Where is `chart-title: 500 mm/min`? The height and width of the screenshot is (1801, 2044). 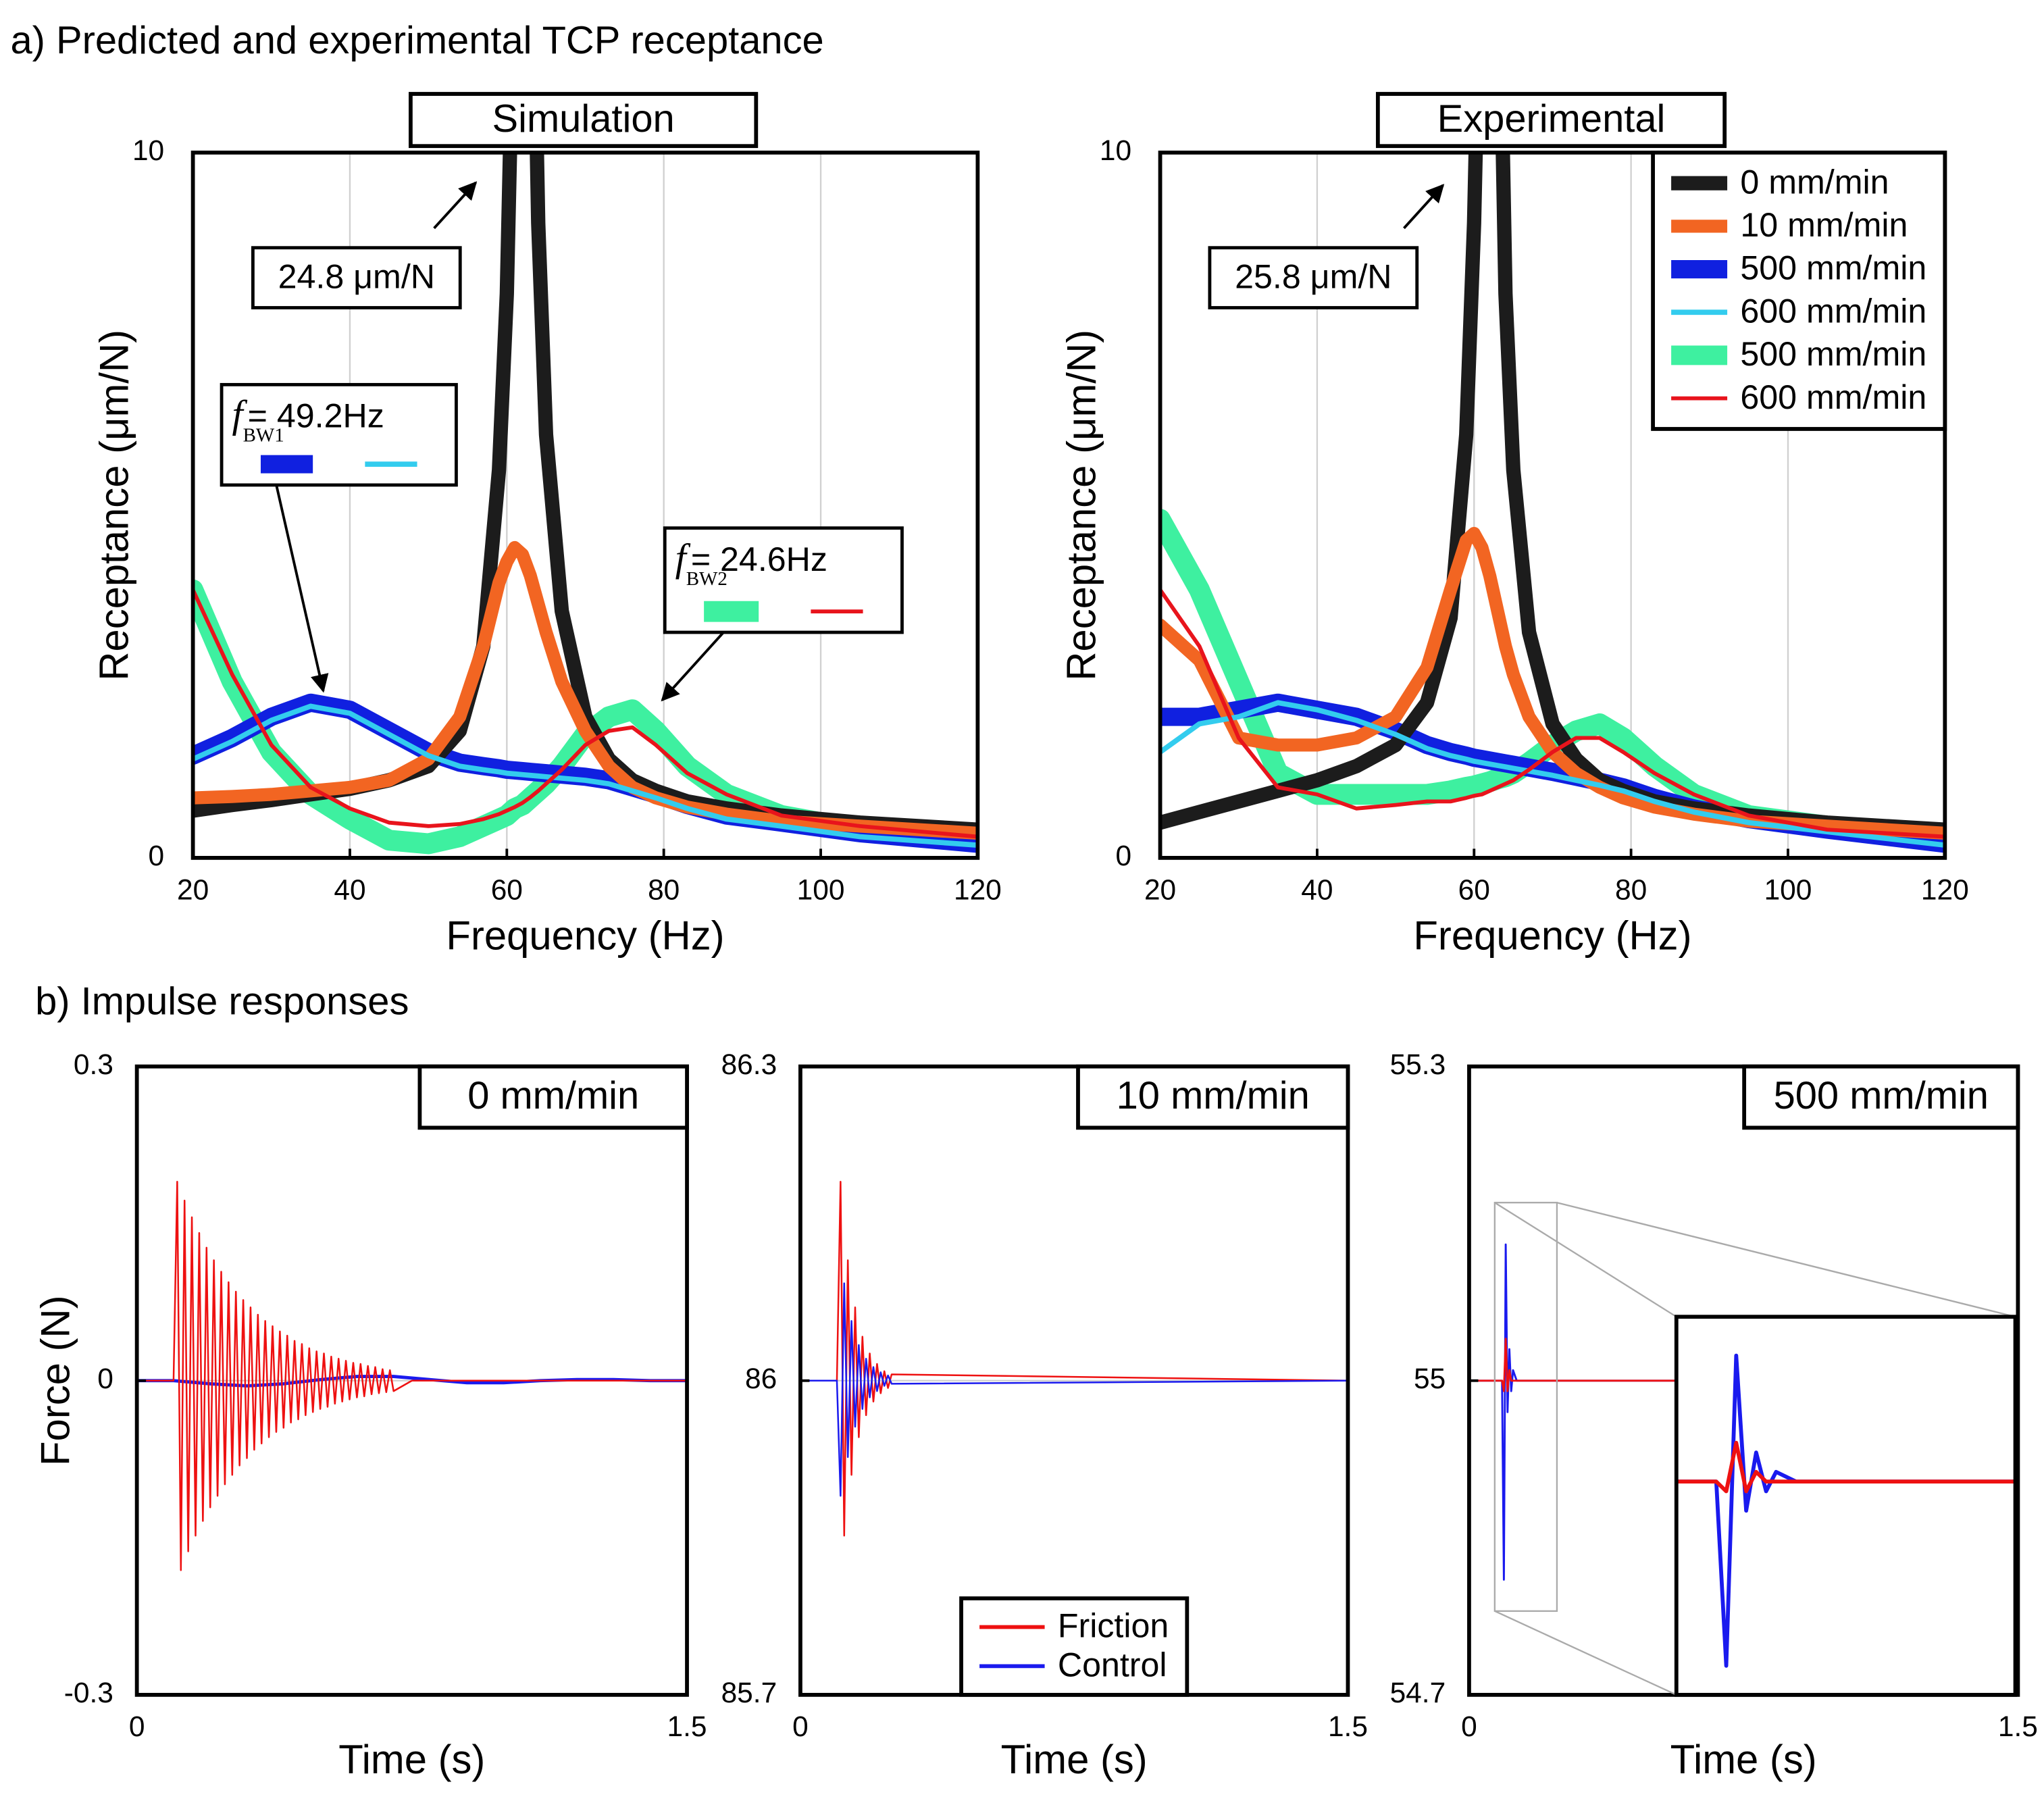
chart-title: 500 mm/min is located at coordinates (1881, 1095).